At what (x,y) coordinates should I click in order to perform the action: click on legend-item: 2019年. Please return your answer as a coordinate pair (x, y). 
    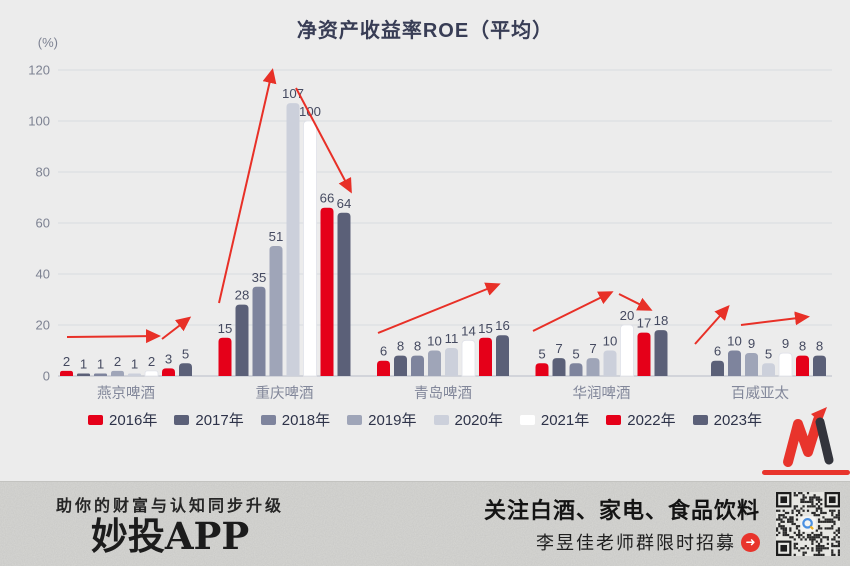
    Looking at the image, I should click on (382, 419).